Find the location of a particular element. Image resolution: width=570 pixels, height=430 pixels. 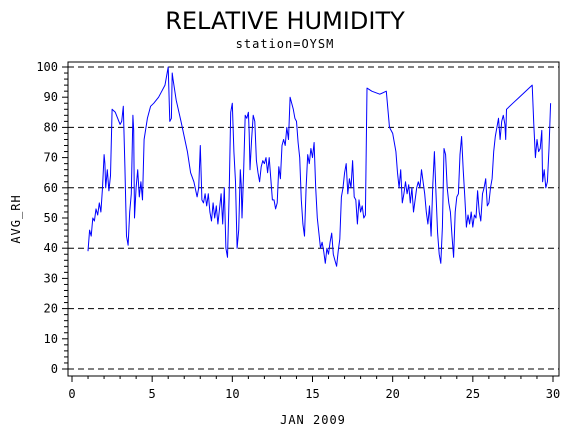

x-tick-label: 15 is located at coordinates (312, 394).